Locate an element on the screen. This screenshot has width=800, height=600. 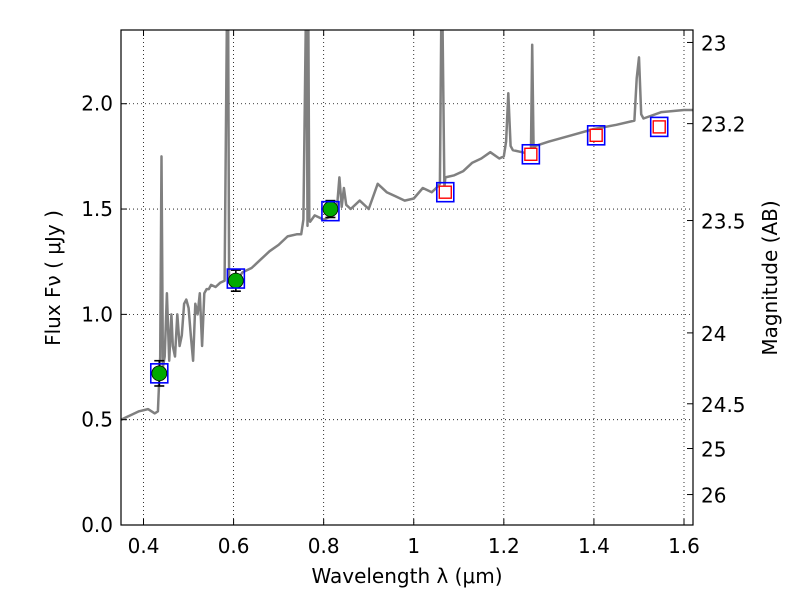
mag-tick-label: 26 is located at coordinates (713, 496).